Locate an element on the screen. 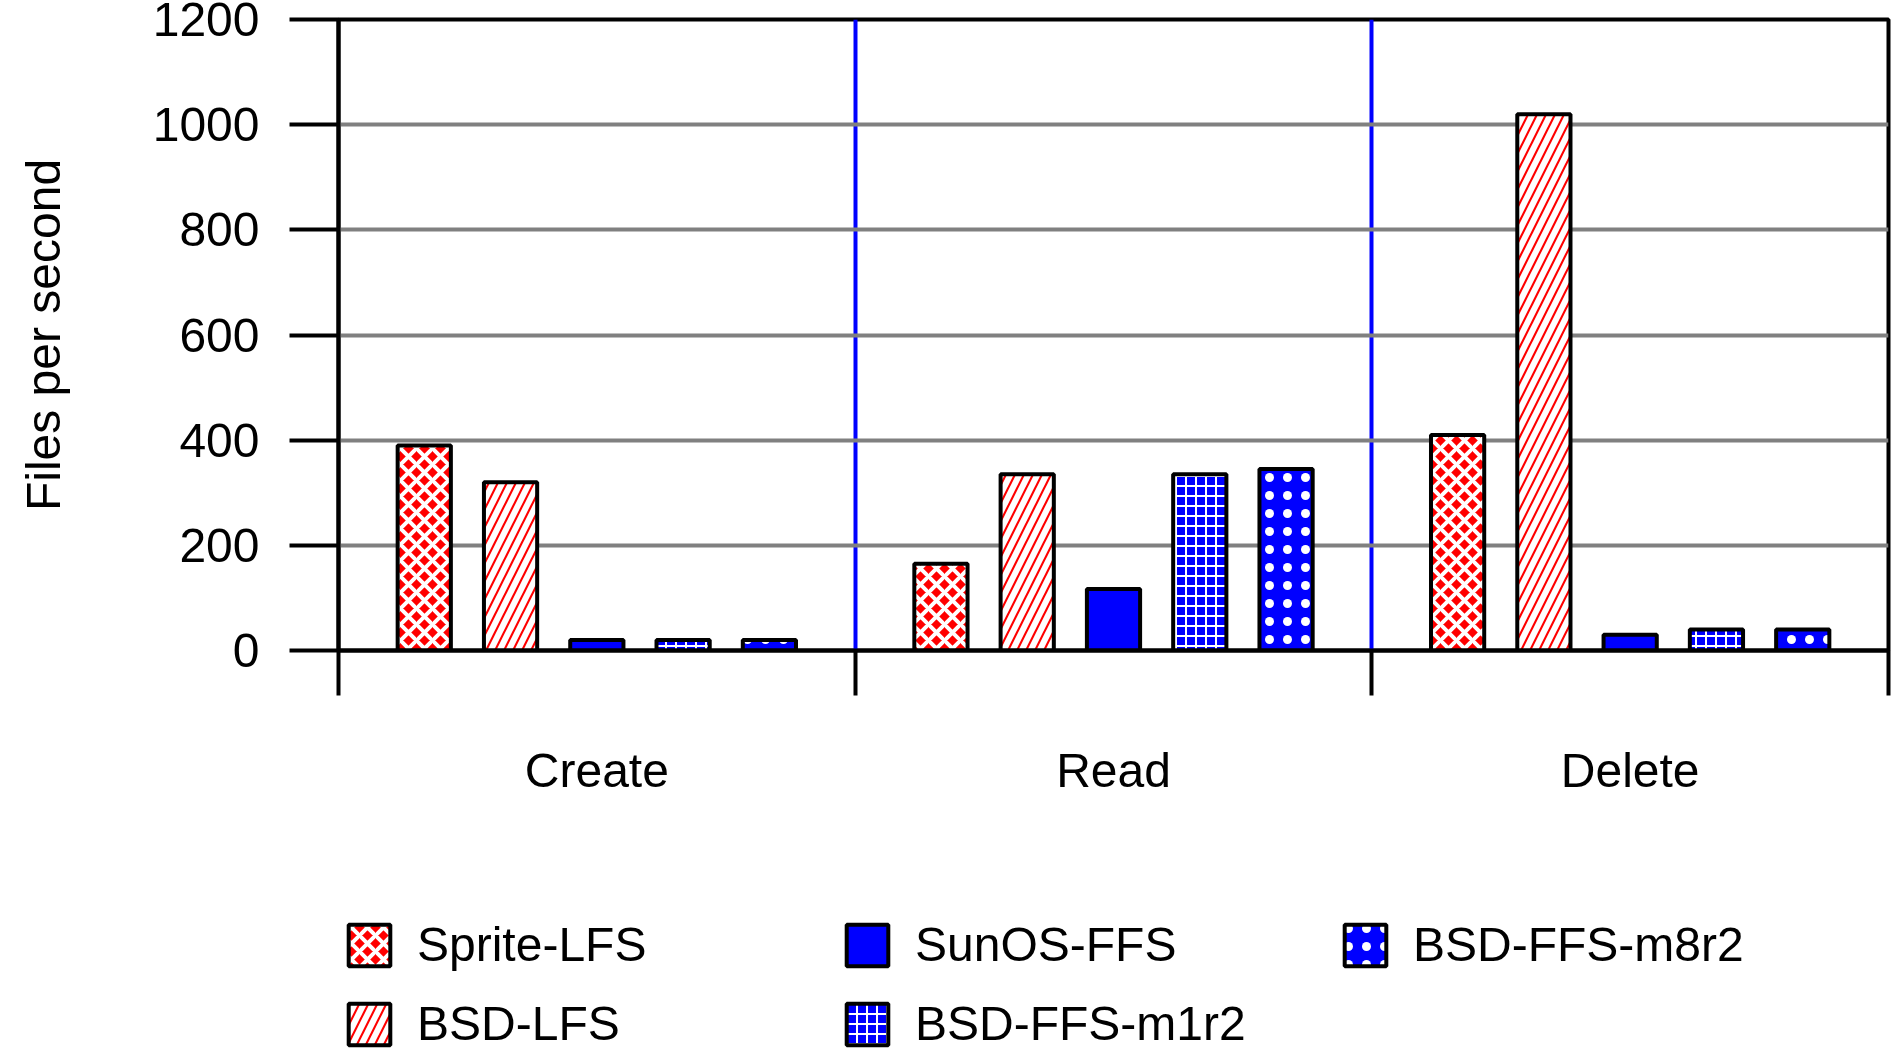  legend-label: BSD-FFS-m8r2 is located at coordinates (1579, 944).